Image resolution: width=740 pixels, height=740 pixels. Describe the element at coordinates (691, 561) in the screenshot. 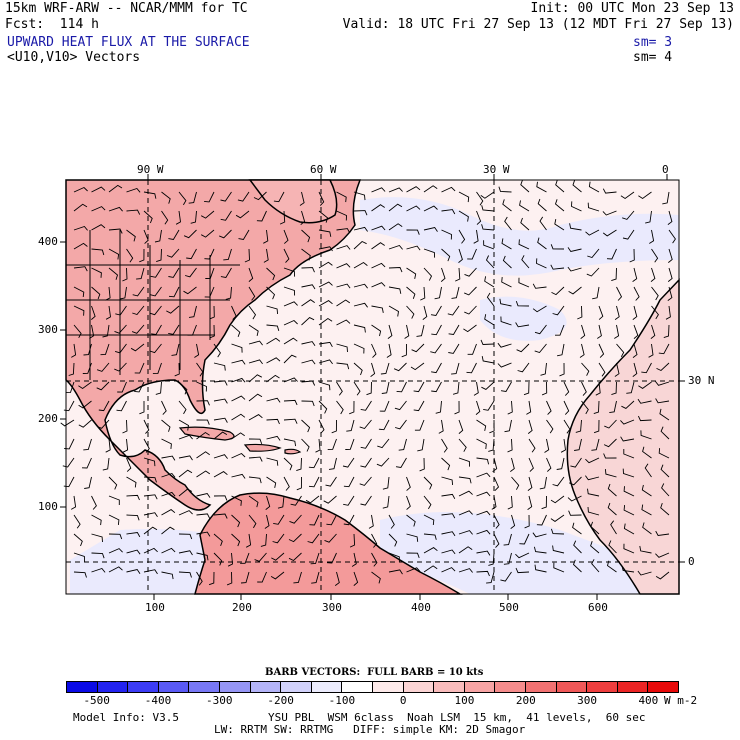

I see `lat-label-0: 0` at that location.